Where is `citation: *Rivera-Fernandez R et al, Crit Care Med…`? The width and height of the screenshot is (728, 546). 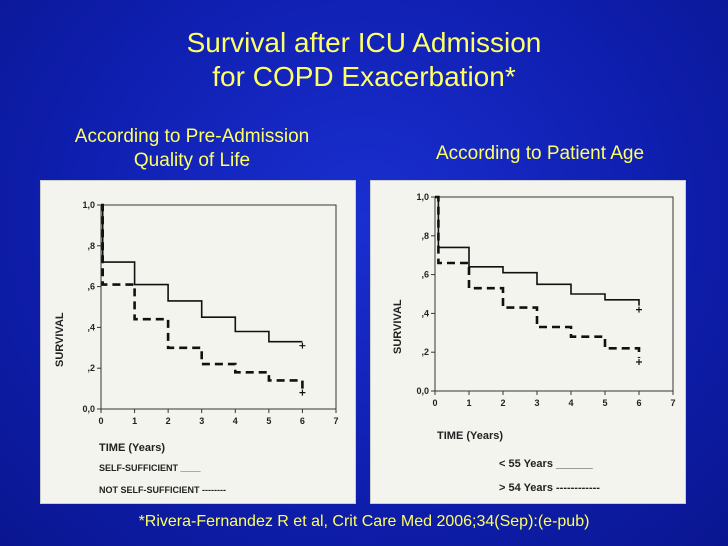
citation: *Rivera-Fernandez R et al, Crit Care Med… is located at coordinates (364, 521).